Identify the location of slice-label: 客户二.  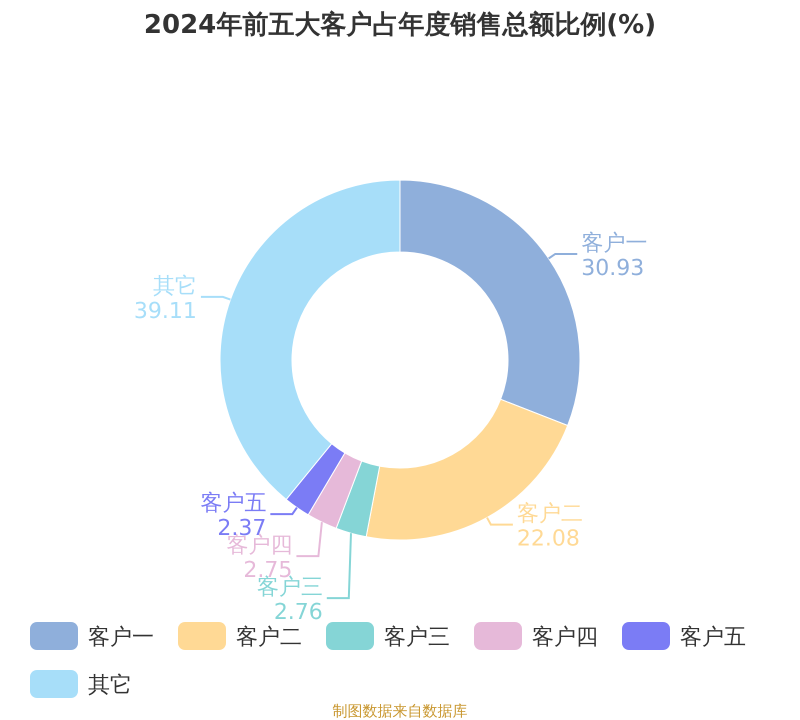
(549, 514).